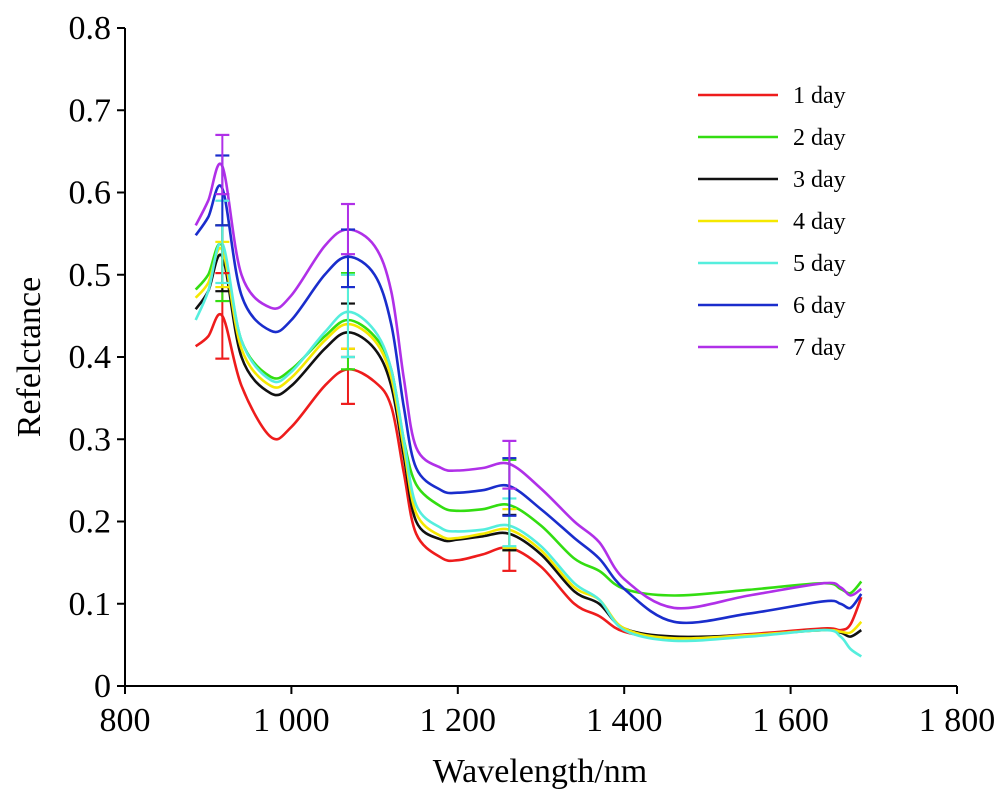 Image resolution: width=1000 pixels, height=794 pixels. I want to click on x-tick-label: 1 000, so click(291, 720).